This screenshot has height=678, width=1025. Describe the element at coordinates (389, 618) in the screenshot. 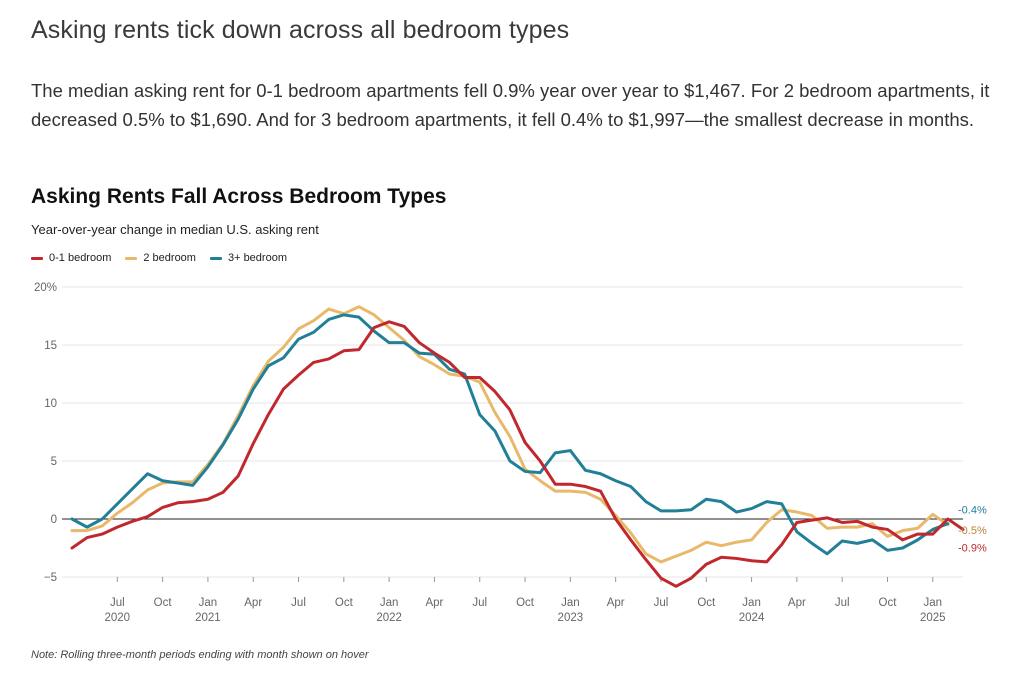

I see `x-tick-year: 2022` at that location.